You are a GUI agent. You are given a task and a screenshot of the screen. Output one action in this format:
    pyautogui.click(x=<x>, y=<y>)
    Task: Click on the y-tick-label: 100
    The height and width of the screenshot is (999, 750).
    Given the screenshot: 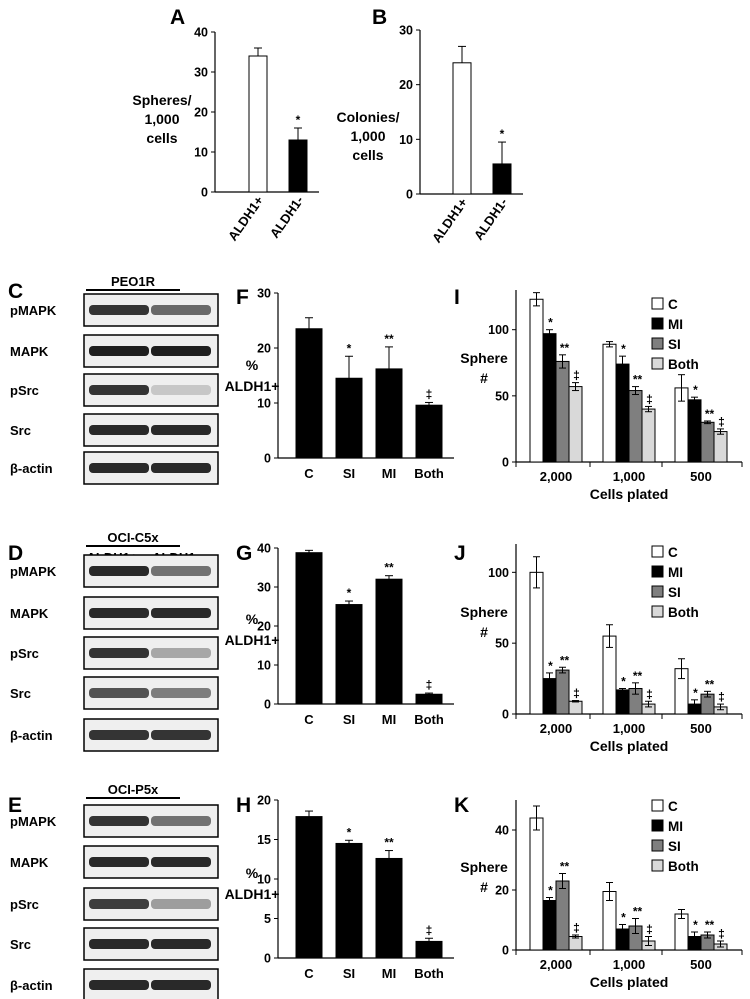 What is the action you would take?
    pyautogui.click(x=498, y=330)
    